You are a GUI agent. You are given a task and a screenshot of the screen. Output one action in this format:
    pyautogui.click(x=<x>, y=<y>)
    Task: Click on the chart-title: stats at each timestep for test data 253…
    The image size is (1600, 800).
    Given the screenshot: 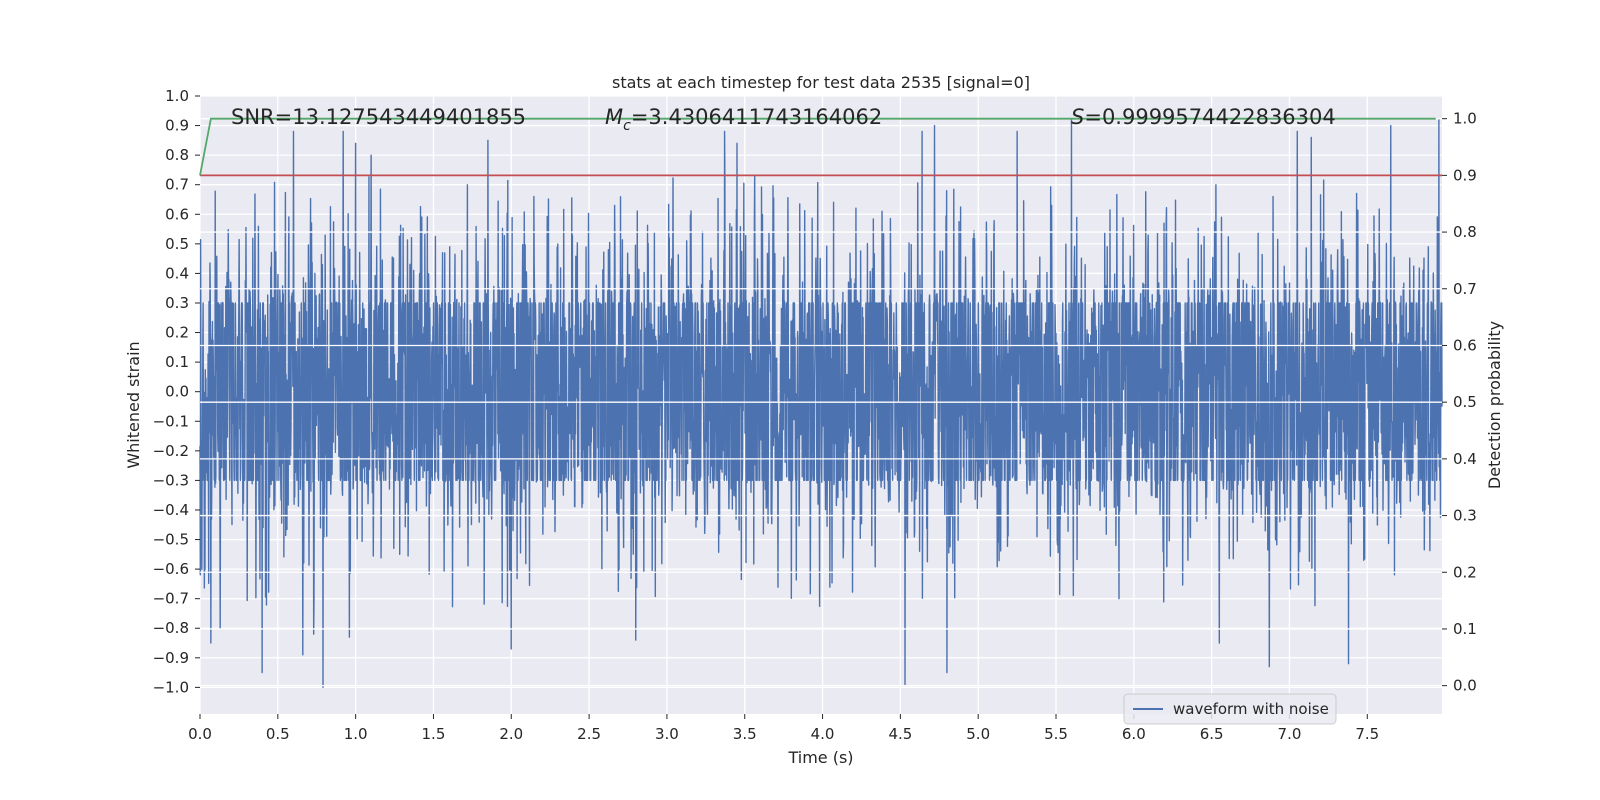 What is the action you would take?
    pyautogui.click(x=821, y=82)
    